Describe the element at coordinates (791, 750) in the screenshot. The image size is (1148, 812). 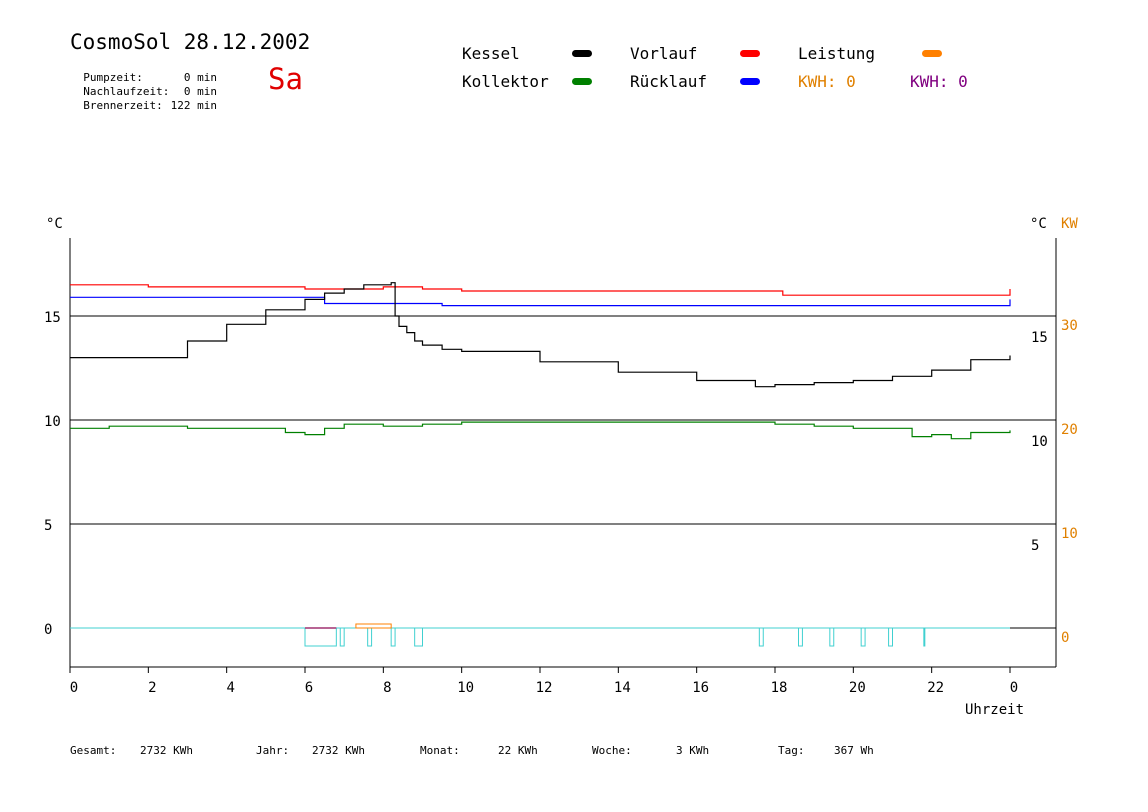
I see `footer-label: Tag:` at that location.